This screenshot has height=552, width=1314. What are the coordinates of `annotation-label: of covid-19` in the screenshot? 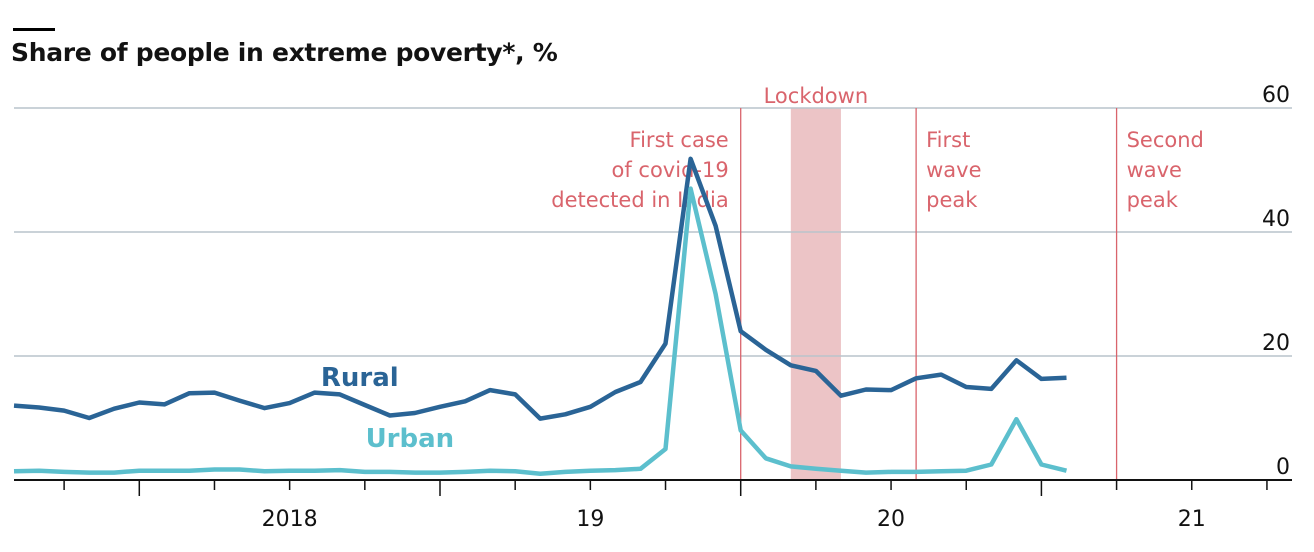 It's located at (670, 170).